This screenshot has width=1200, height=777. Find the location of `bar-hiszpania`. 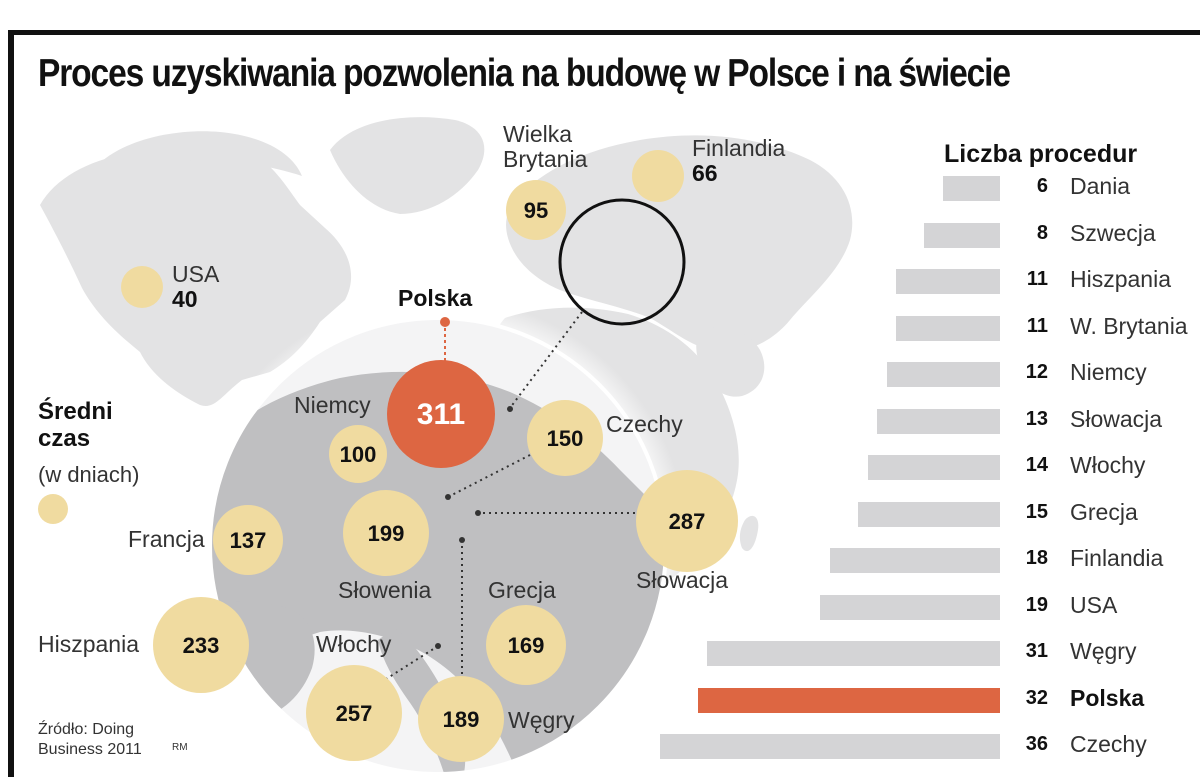

bar-hiszpania is located at coordinates (948, 281).